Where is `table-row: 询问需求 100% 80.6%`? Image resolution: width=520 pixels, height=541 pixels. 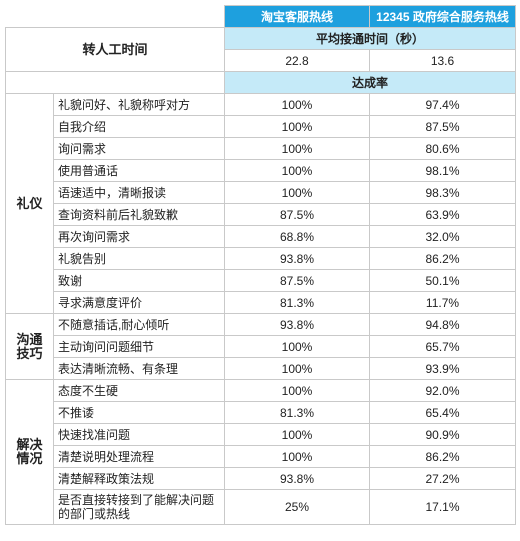
table-row: 询问需求 100% 80.6% is located at coordinates (261, 148).